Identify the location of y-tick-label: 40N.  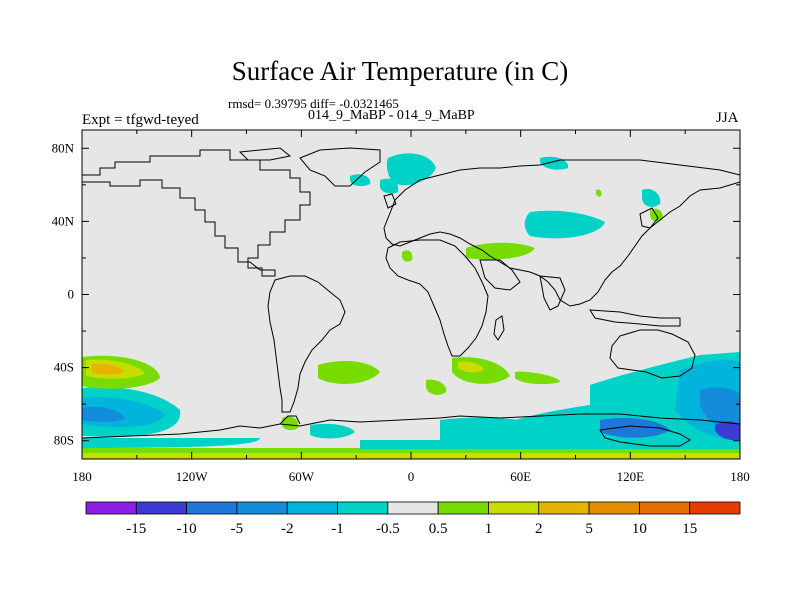
(63, 220).